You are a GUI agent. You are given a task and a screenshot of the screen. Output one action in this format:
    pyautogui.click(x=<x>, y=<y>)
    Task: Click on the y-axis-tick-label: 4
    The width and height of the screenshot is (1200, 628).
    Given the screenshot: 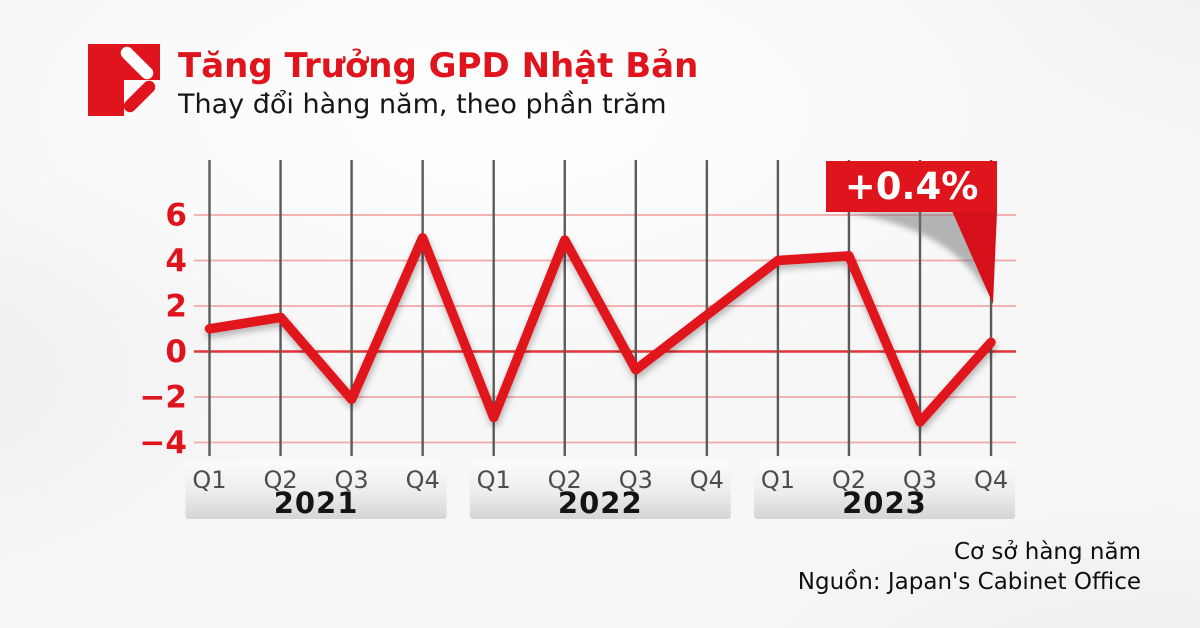 What is the action you would take?
    pyautogui.click(x=176, y=261)
    